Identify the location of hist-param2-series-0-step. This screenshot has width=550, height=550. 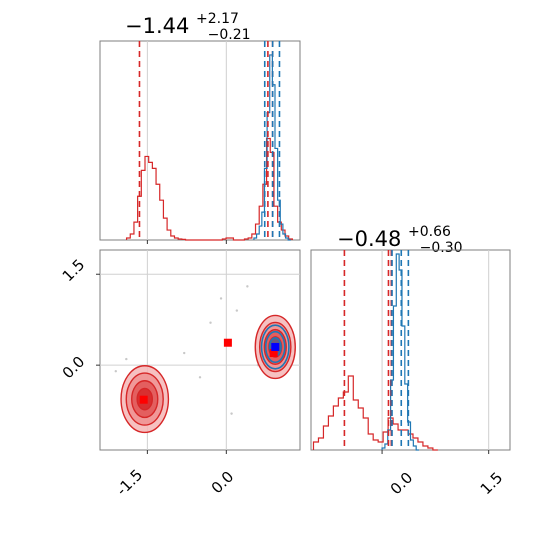
(375, 413).